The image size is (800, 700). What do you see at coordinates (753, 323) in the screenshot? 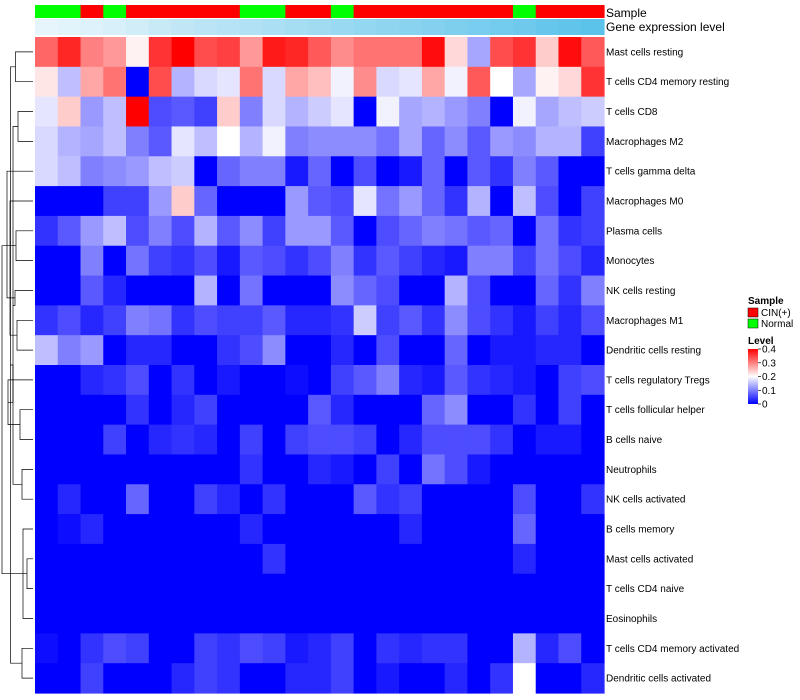
I see `legend-normal-swatch` at bounding box center [753, 323].